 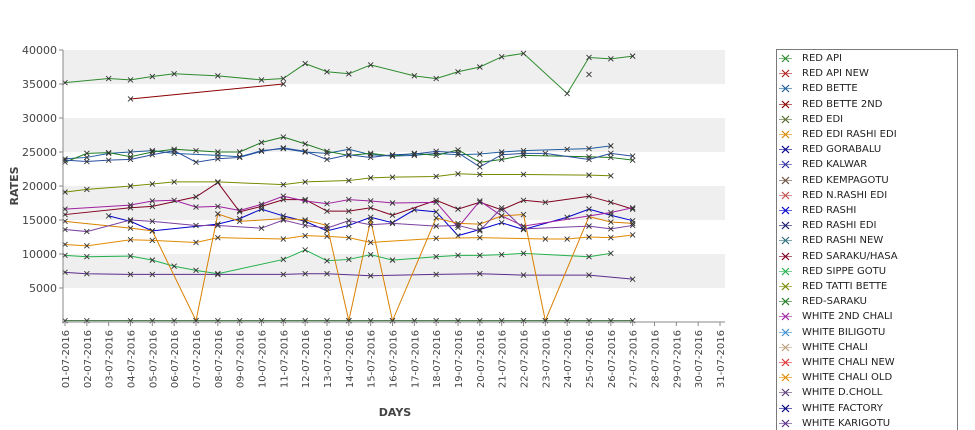 What do you see at coordinates (866, 149) in the screenshot?
I see `legend-item: RED GORABALU` at bounding box center [866, 149].